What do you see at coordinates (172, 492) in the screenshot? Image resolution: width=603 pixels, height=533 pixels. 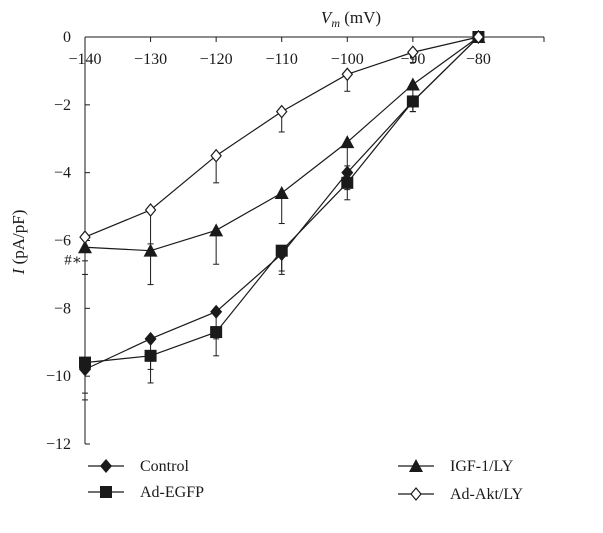 I see `legend-label: Ad-EGFP` at bounding box center [172, 492].